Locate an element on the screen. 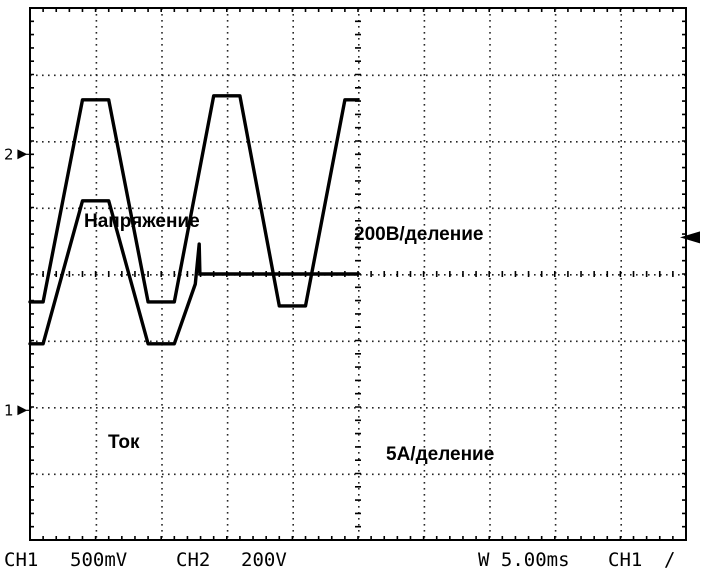 This screenshot has height=574, width=701. voltage-label: Напряжение is located at coordinates (142, 221).